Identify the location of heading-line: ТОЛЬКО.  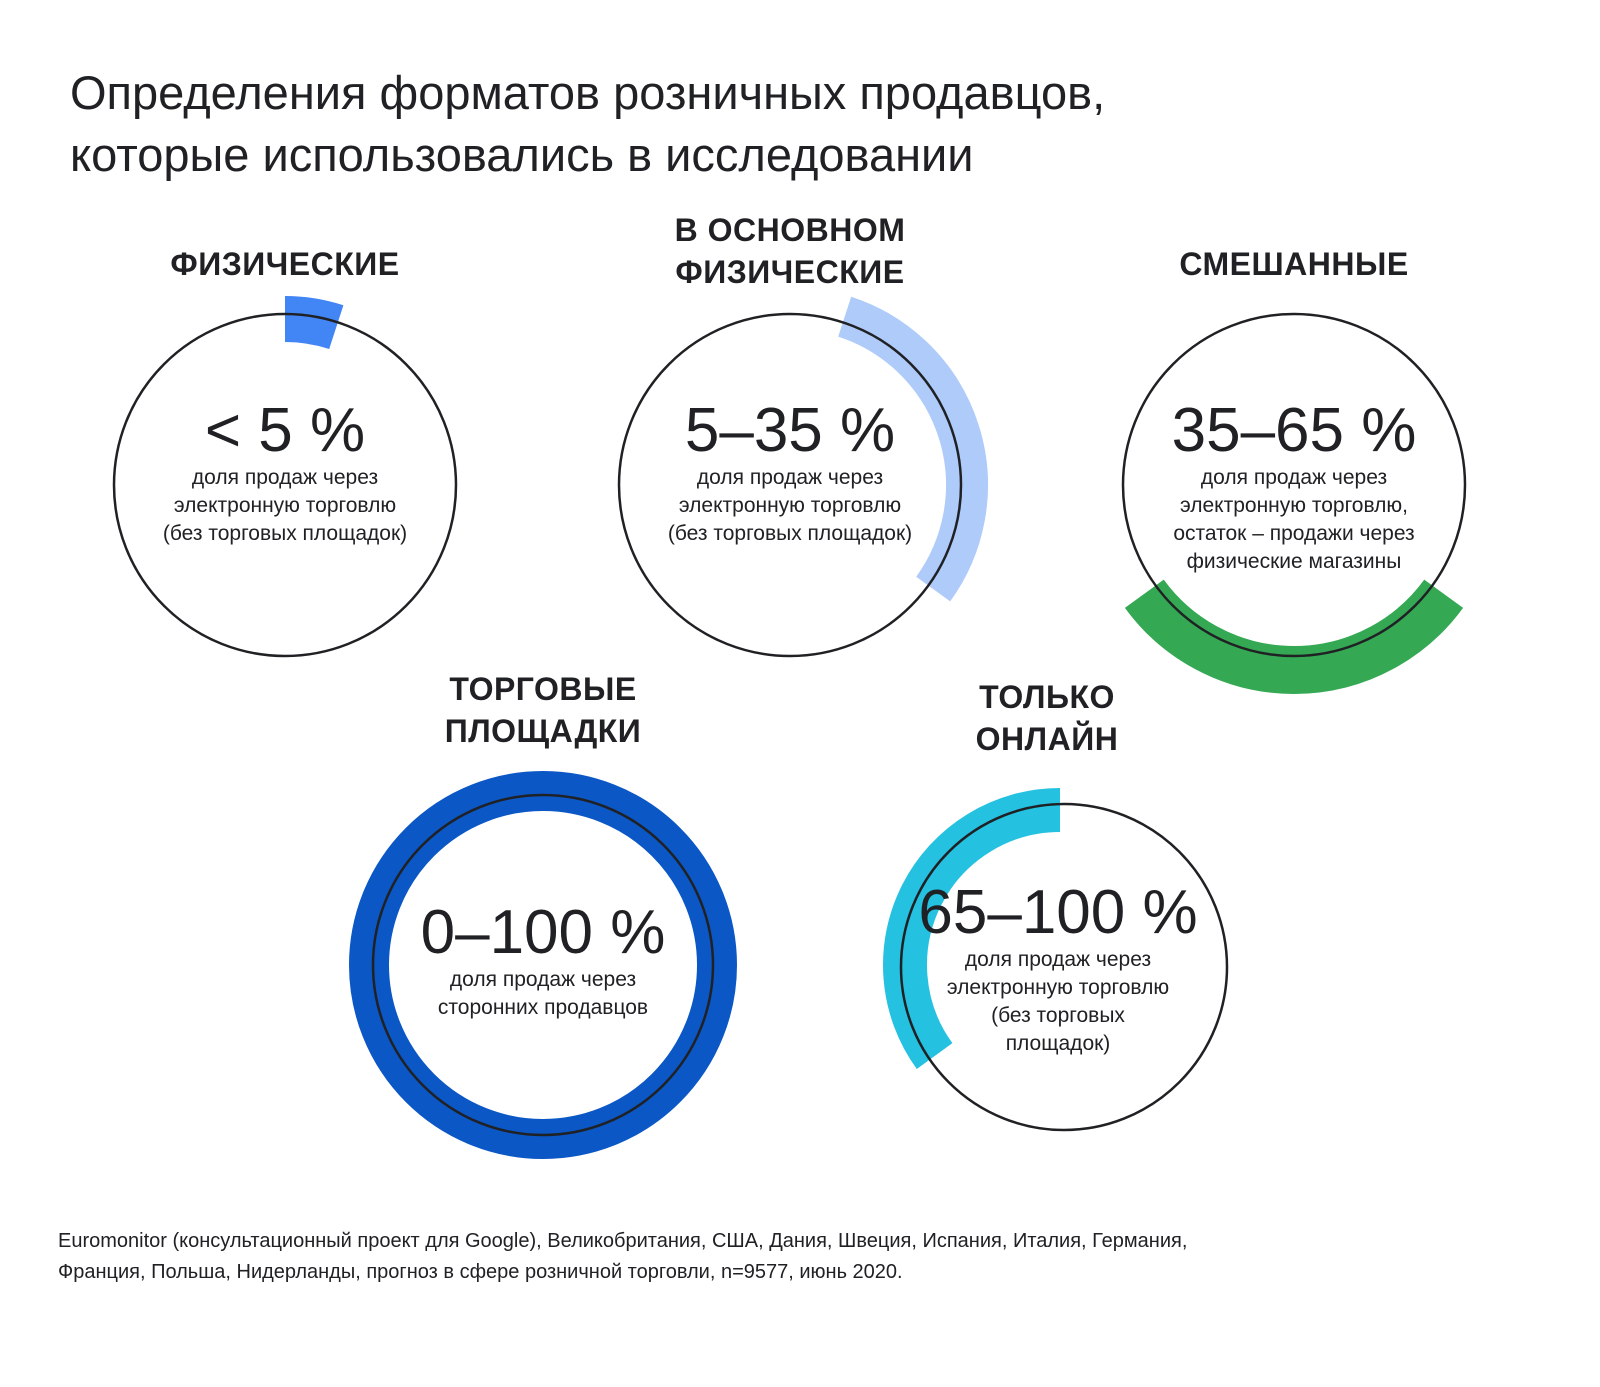
(1047, 697).